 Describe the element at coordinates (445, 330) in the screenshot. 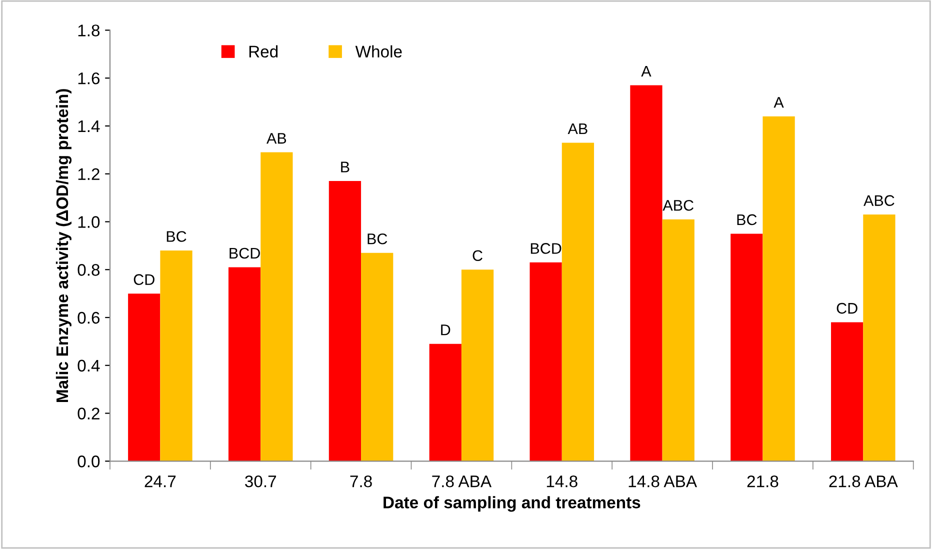

I see `data-label: D` at that location.